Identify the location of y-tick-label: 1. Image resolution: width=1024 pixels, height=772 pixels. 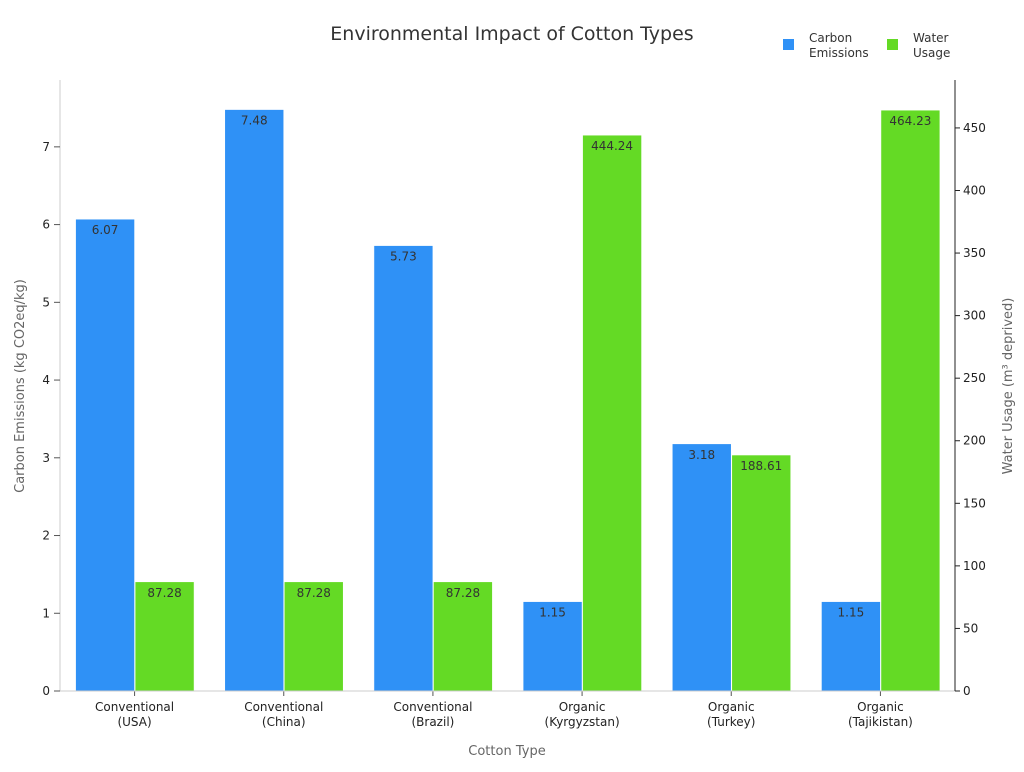
(46, 613).